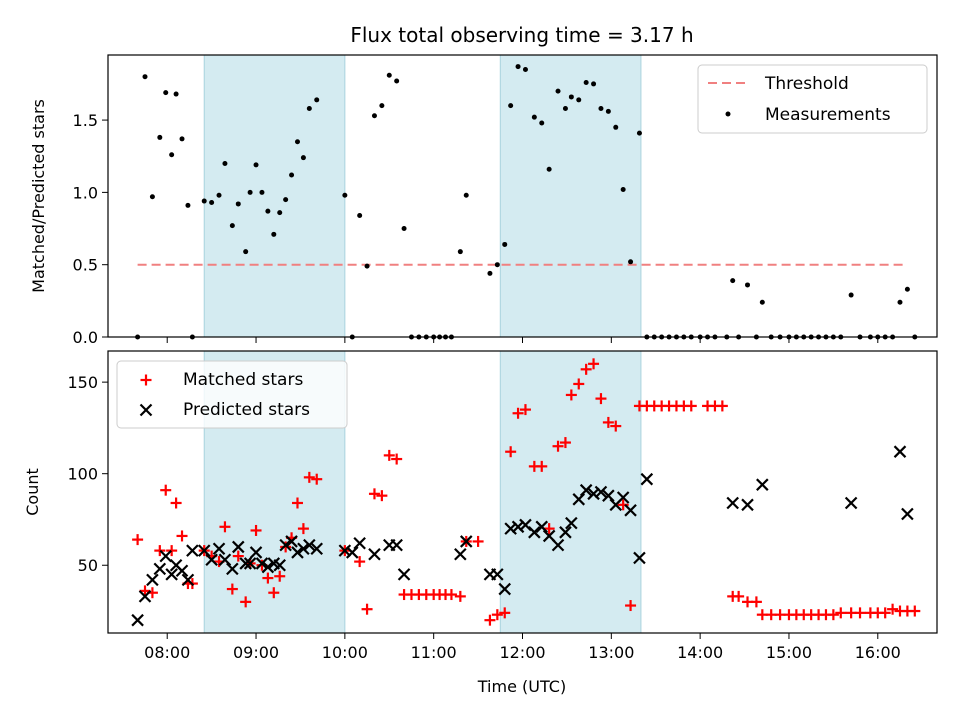 Image resolution: width=960 pixels, height=720 pixels. I want to click on x-tick-label: 14:00, so click(700, 652).